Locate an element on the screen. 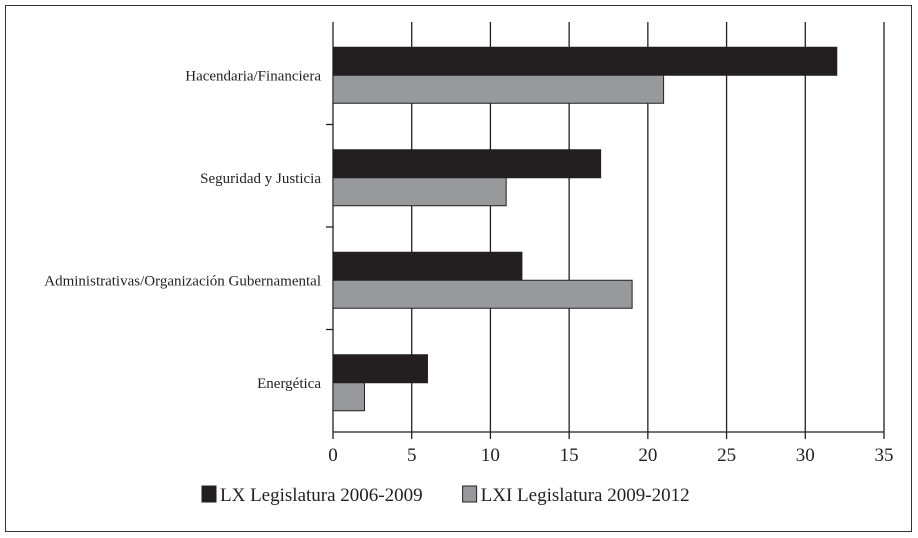 Image resolution: width=918 pixels, height=538 pixels. x-tick-label: 5 is located at coordinates (412, 455).